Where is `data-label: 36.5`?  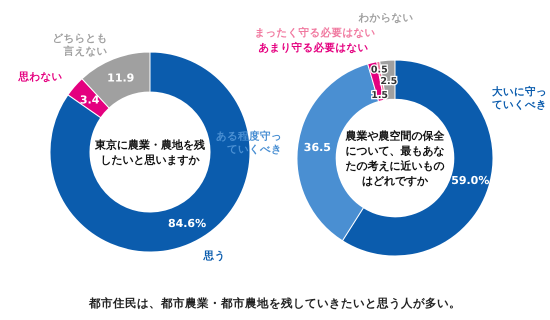
data-label: 36.5 is located at coordinates (317, 147).